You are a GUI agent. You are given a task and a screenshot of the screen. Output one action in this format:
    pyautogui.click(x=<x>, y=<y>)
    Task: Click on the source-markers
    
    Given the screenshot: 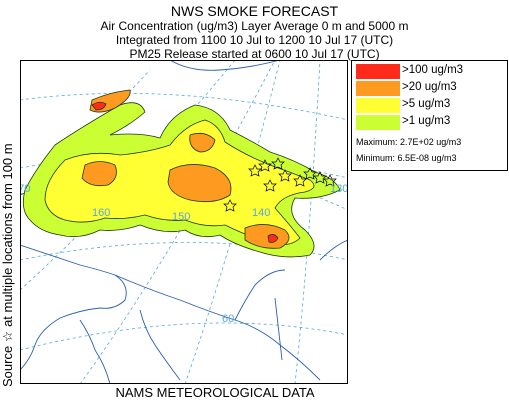 What is the action you would take?
    pyautogui.click(x=280, y=184)
    